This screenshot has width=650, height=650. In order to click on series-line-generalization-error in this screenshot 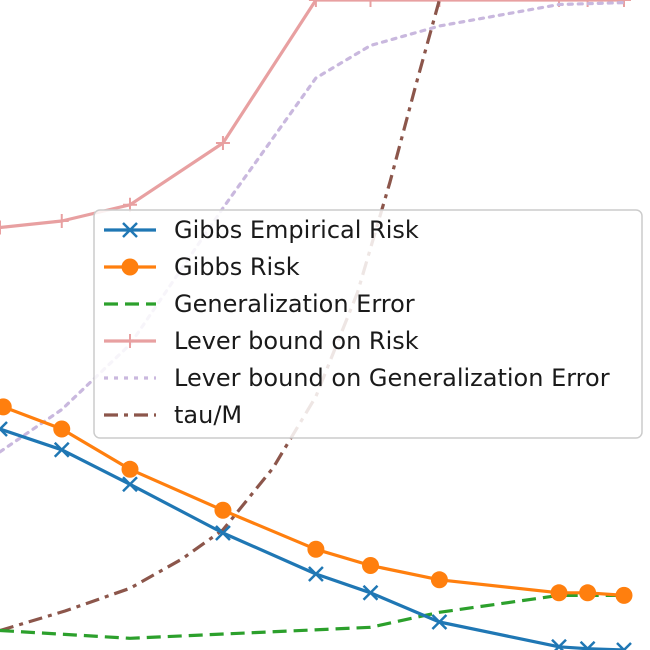, I will do `click(312, 616)`.